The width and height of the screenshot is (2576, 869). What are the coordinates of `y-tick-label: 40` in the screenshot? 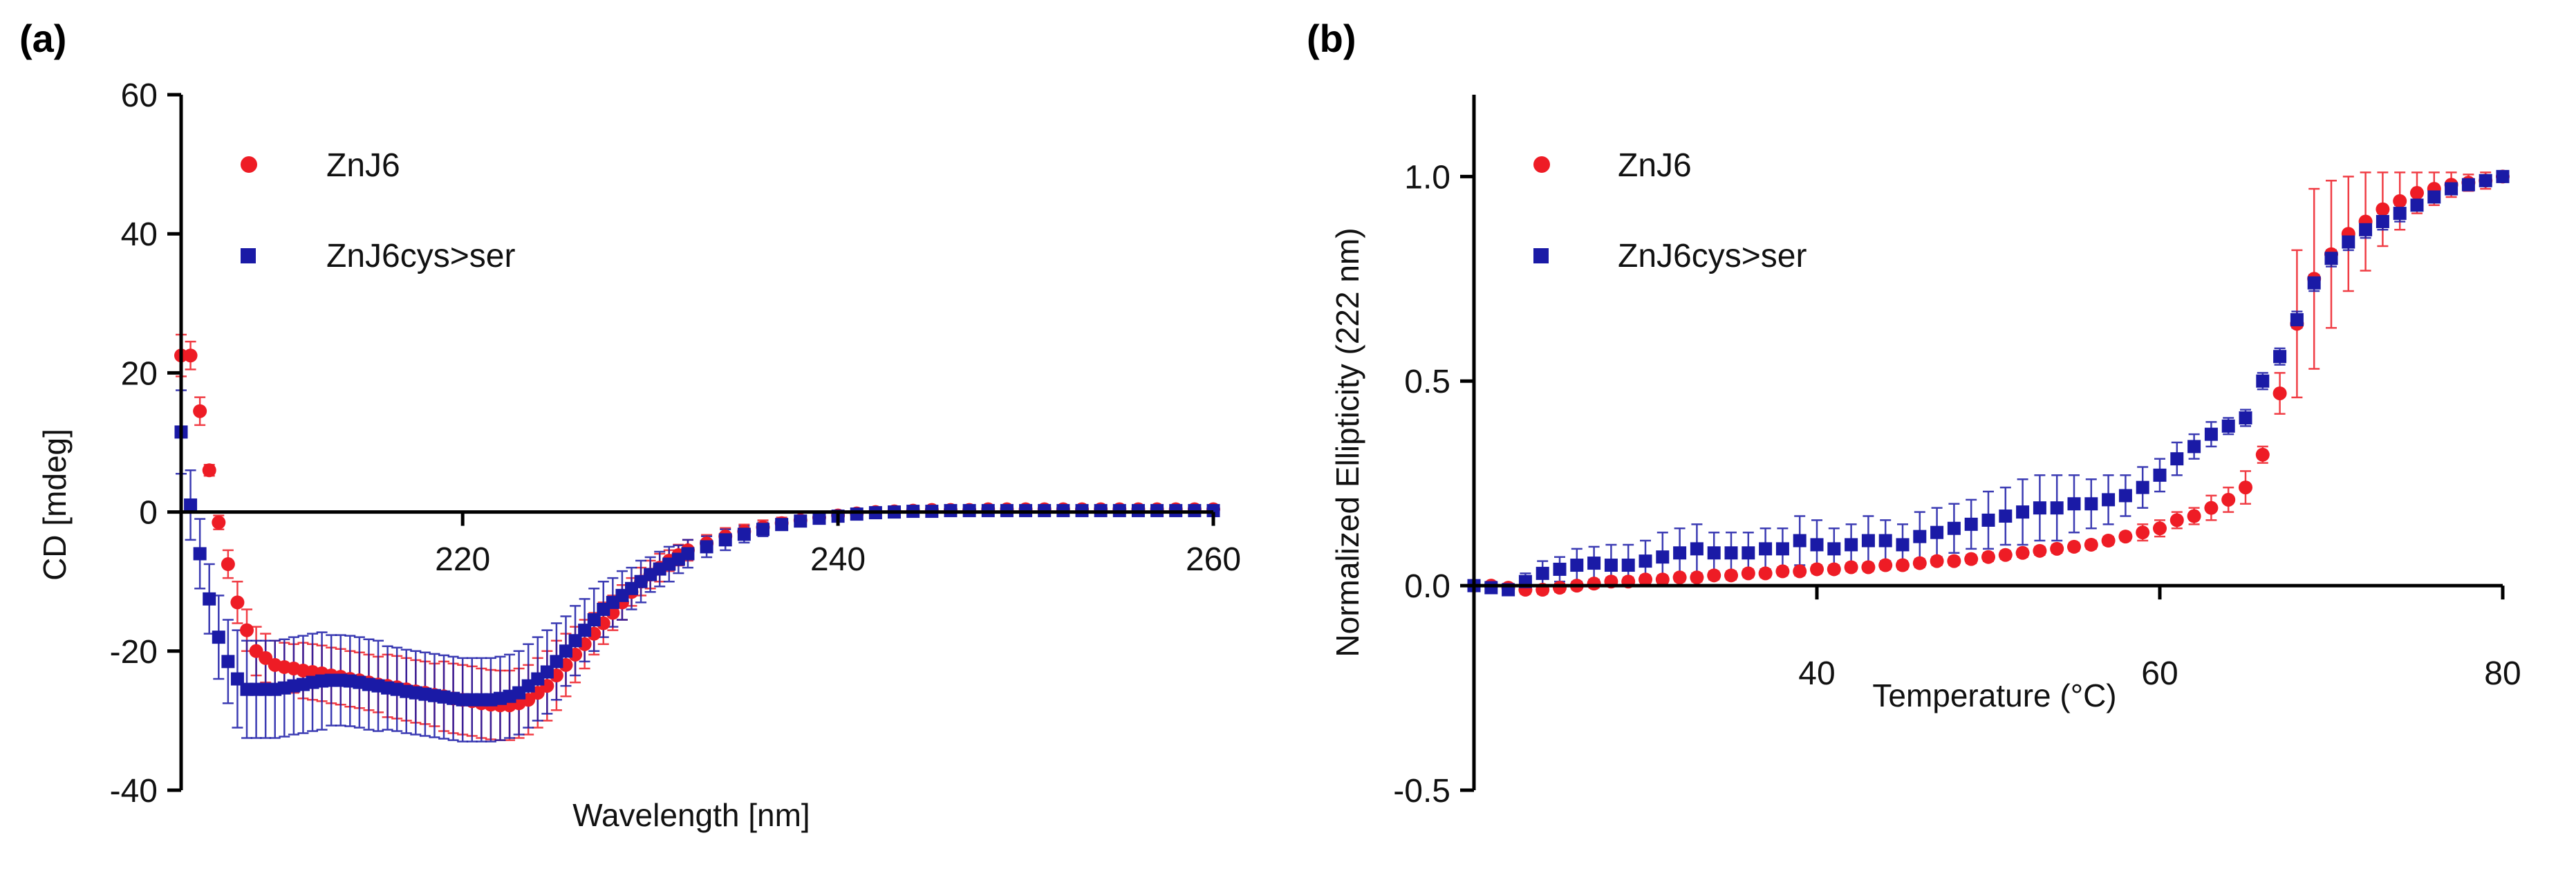 It's located at (139, 235).